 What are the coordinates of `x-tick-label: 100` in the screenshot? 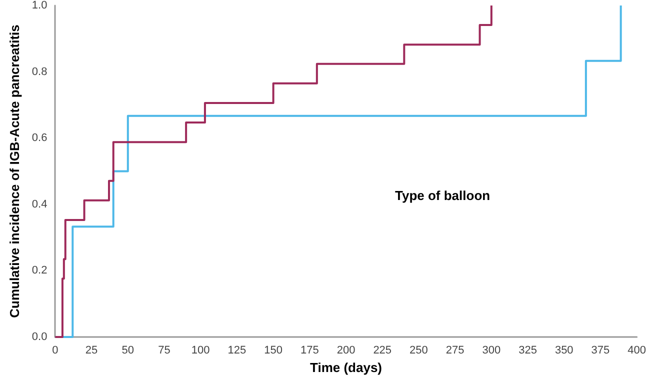 It's located at (200, 350).